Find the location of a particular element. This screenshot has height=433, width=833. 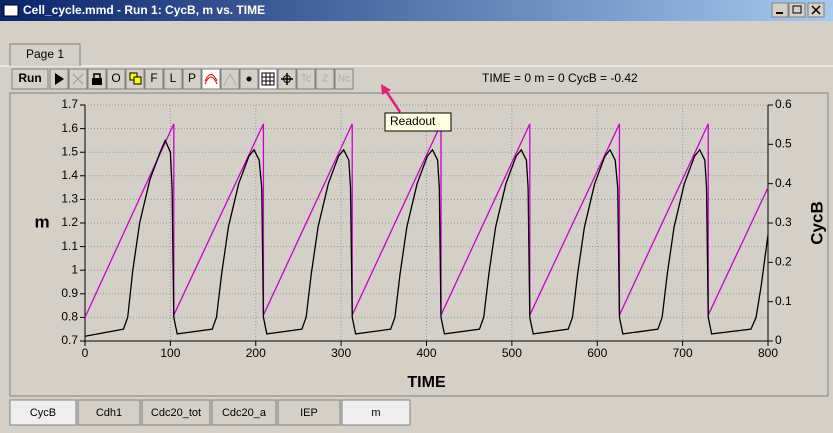

variable-tab-label: IEP is located at coordinates (309, 413).